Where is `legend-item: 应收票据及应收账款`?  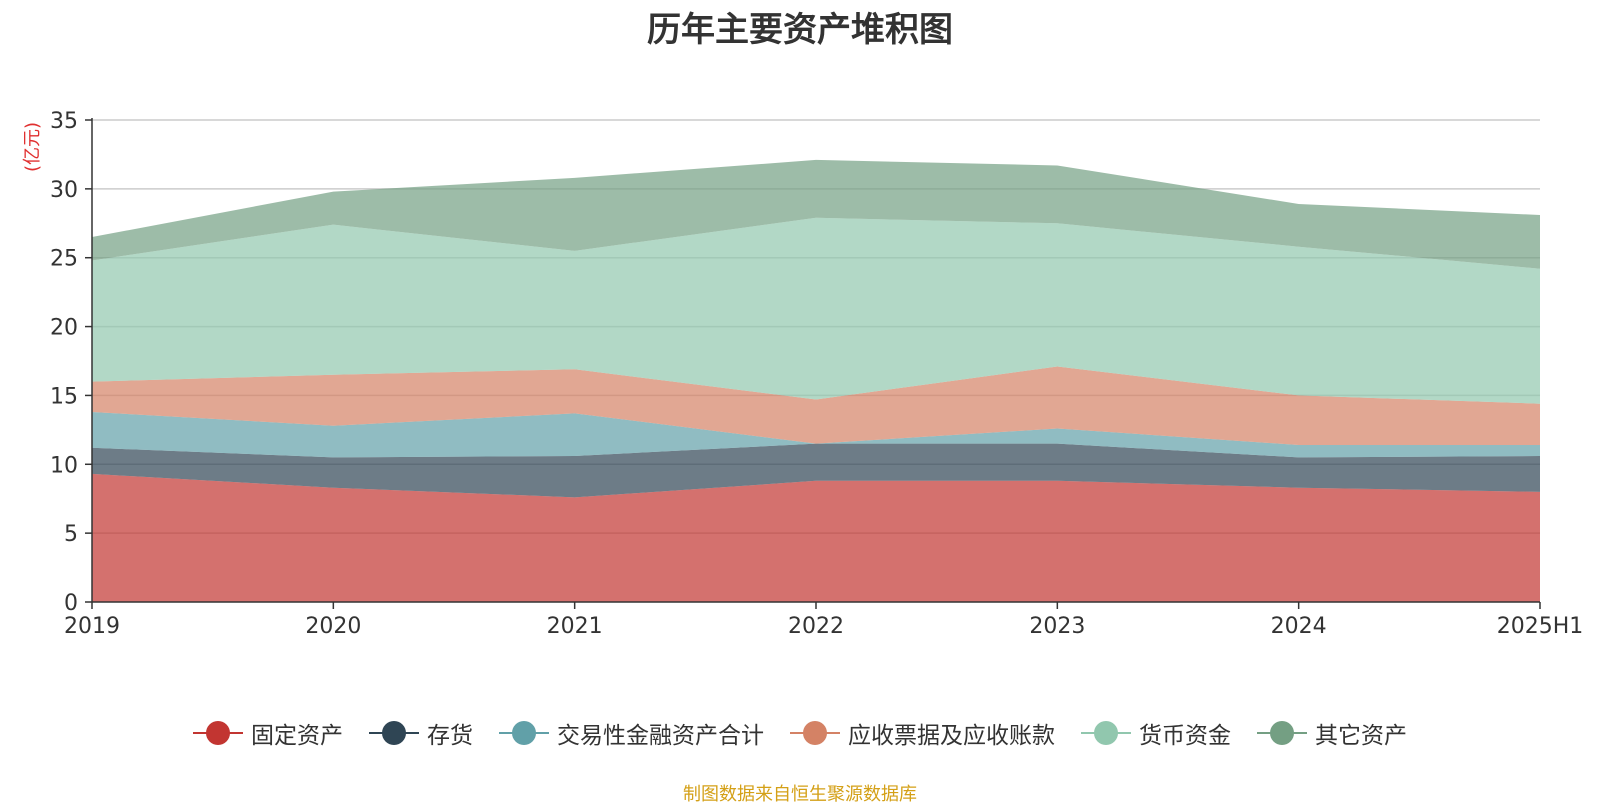 legend-item: 应收票据及应收账款 is located at coordinates (922, 733).